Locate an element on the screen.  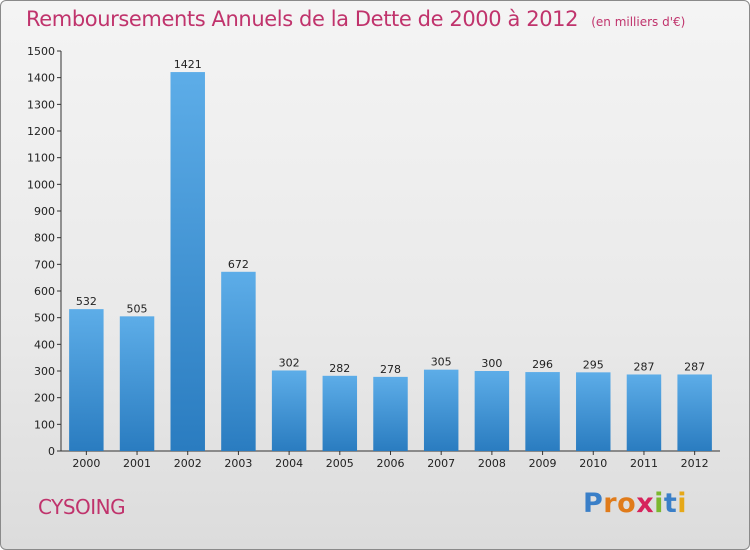
bar-value-label: 505 is located at coordinates (137, 308).